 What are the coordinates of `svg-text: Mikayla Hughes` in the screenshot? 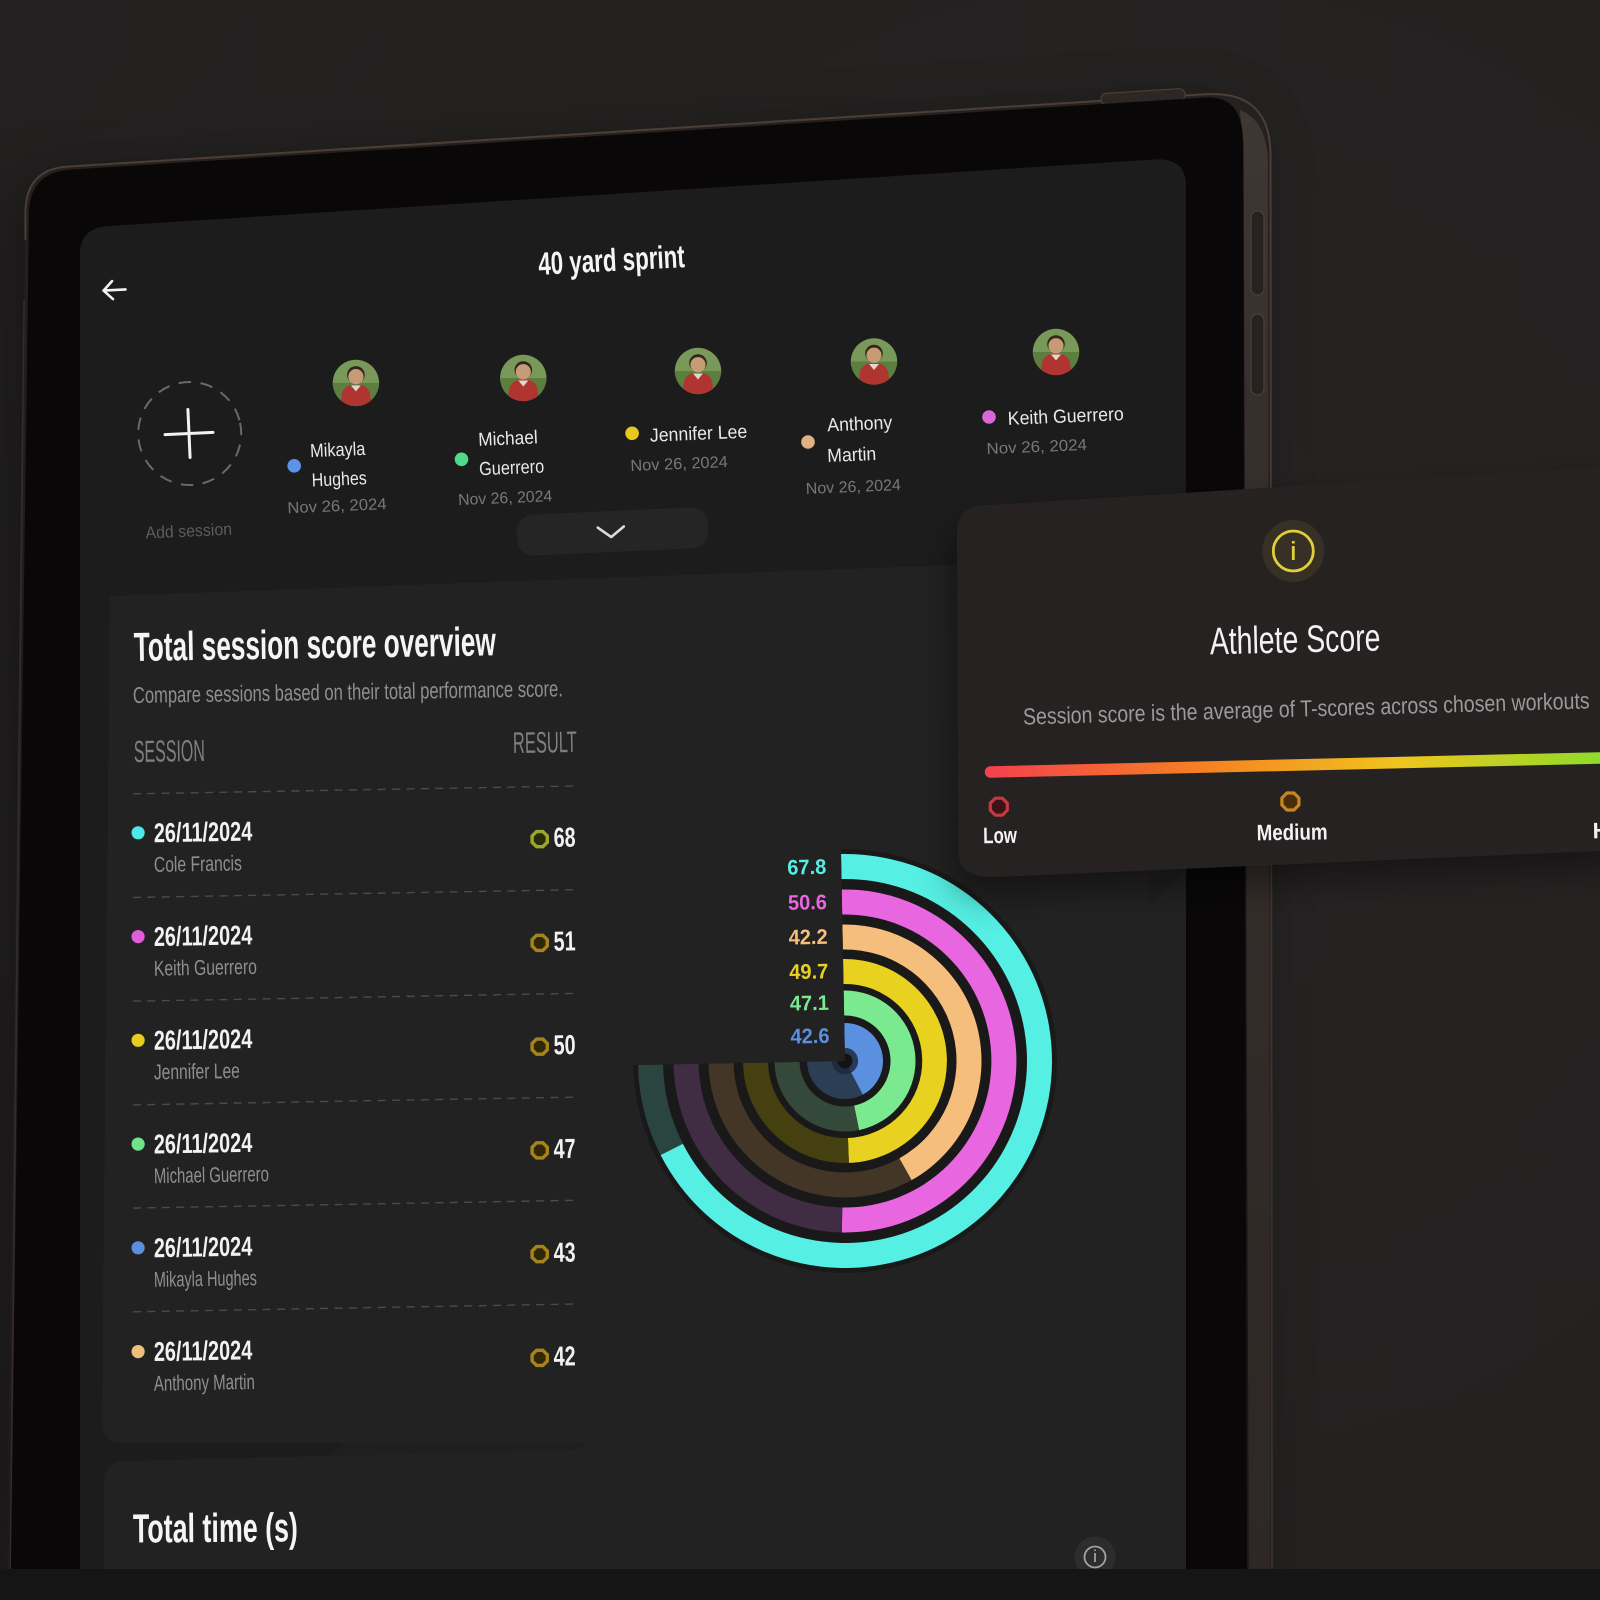 It's located at (205, 1279).